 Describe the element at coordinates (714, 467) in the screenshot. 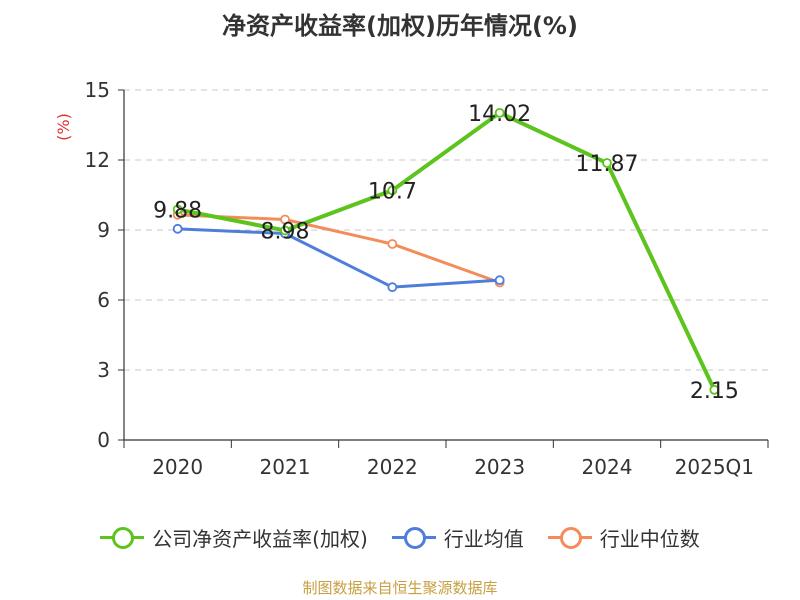

I see `x-tick-label: 2025Q1` at that location.